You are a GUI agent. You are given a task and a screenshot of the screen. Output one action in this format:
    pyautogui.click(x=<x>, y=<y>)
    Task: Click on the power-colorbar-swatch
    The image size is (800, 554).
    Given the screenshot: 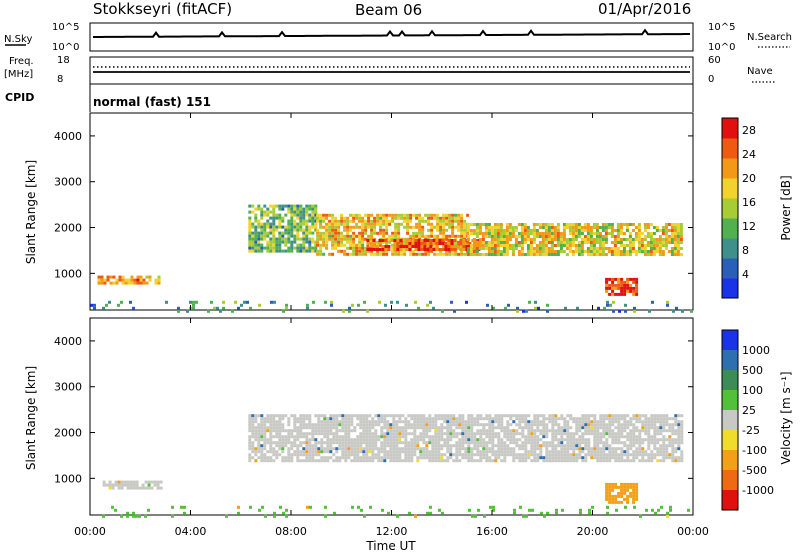 What is the action you would take?
    pyautogui.click(x=730, y=188)
    